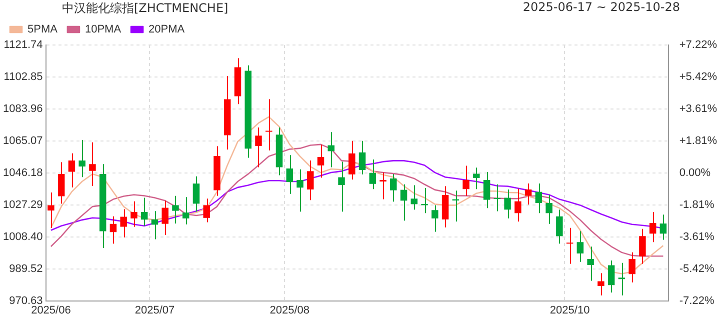 The image size is (720, 320). I want to click on y2-tick-label: +1.81%, so click(698, 140).